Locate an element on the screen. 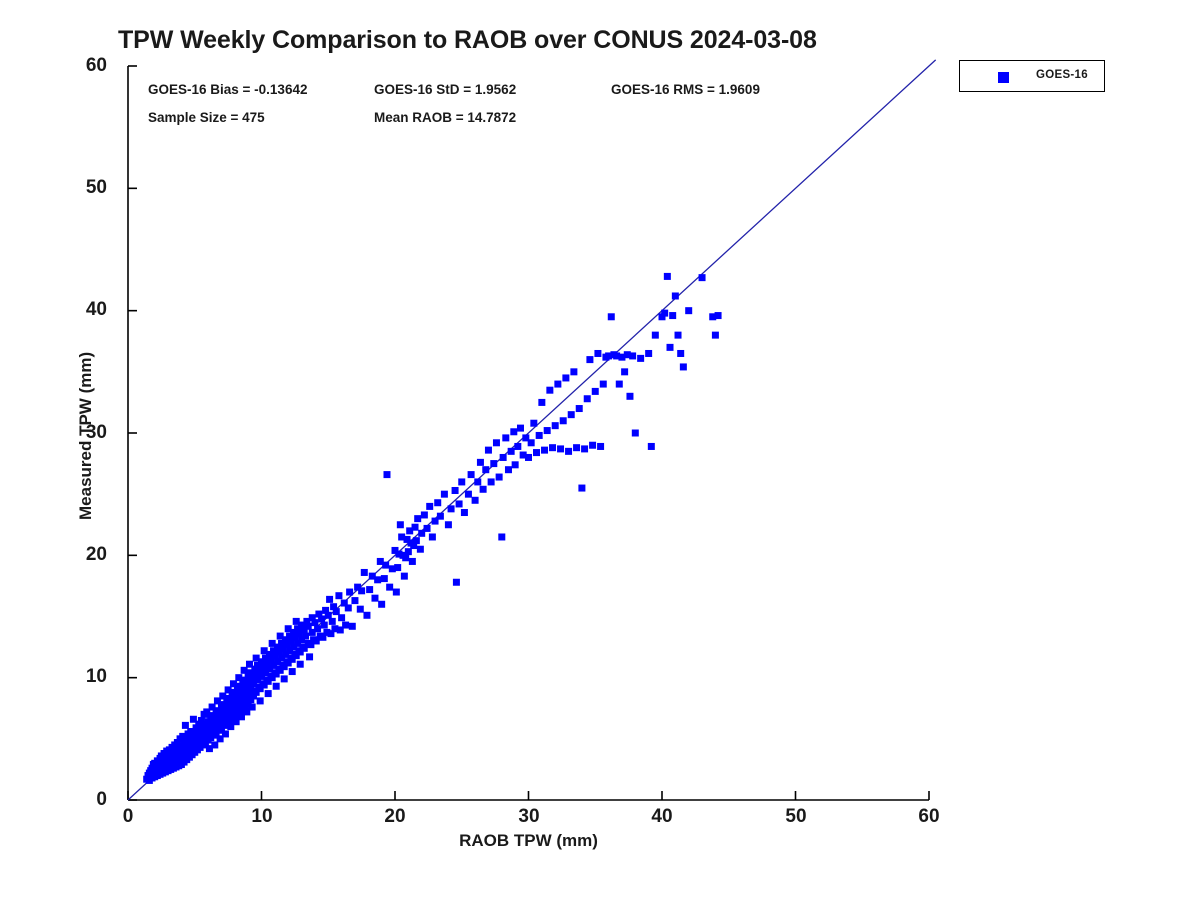  legend-marker-goes16-icon is located at coordinates (1003, 77).